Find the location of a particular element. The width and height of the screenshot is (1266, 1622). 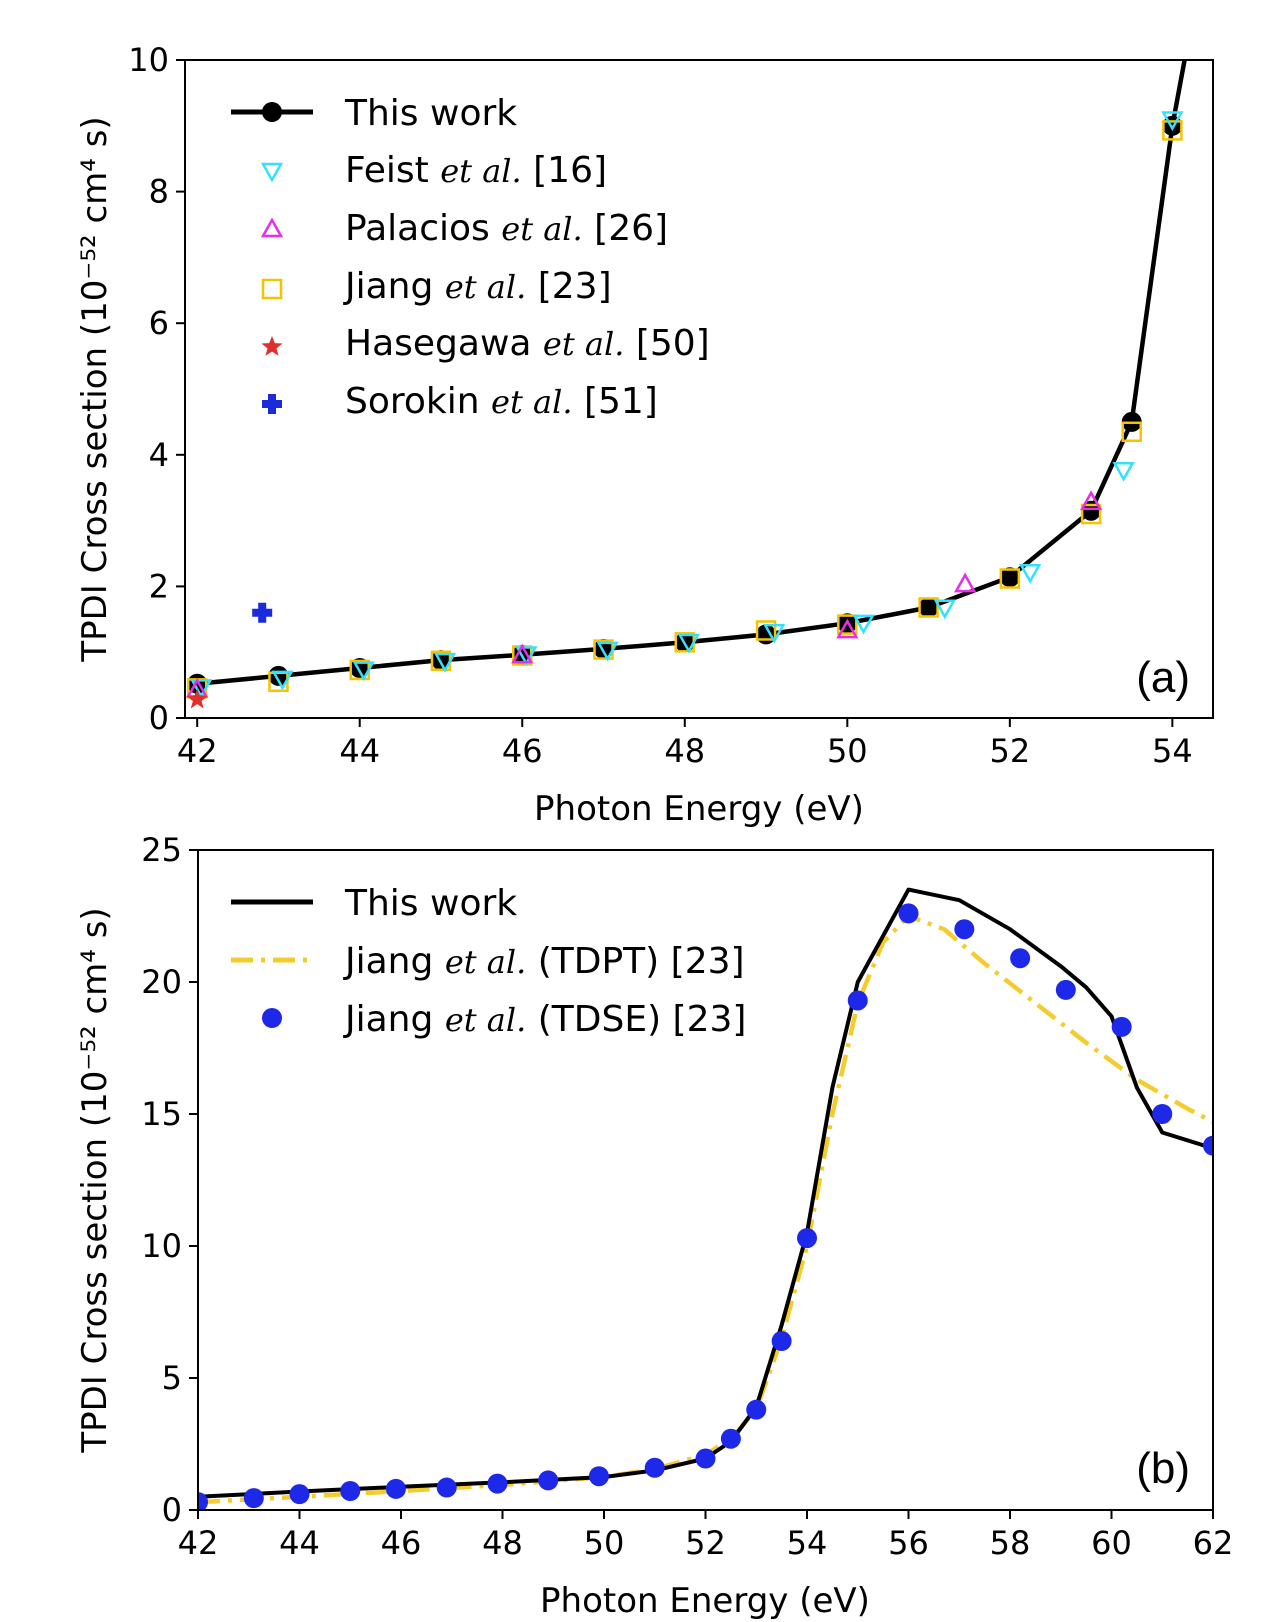

panel-b-y-axis-label: TPDI Cross section (10⁻⁵² cm⁴ s) is located at coordinates (95, 1180).